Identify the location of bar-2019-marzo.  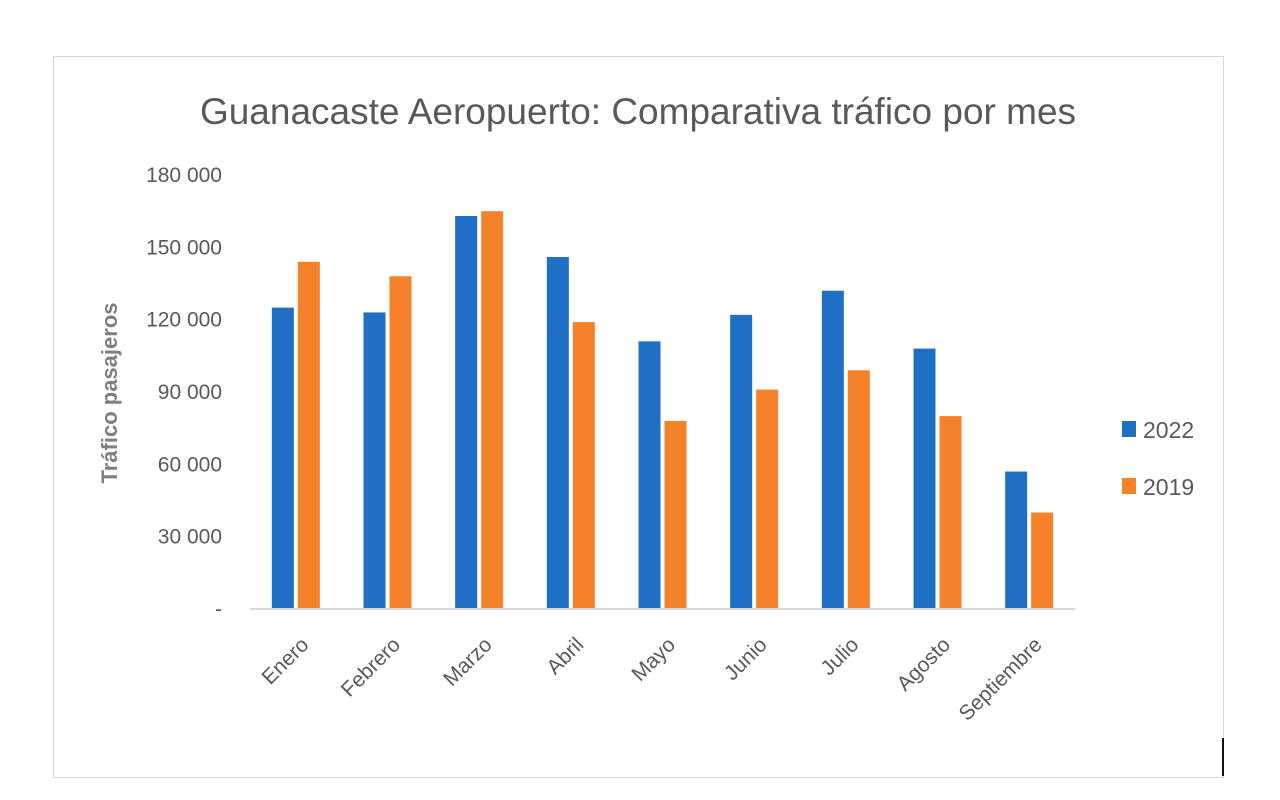
(492, 410).